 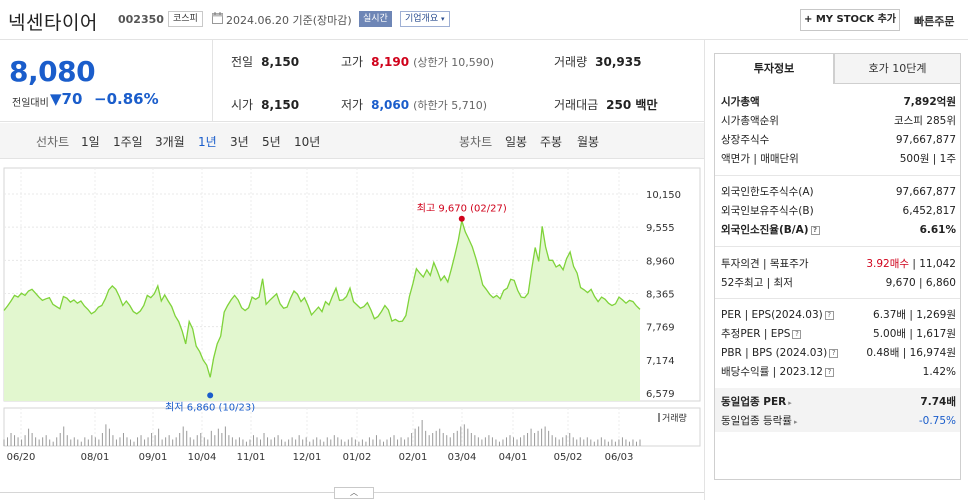 I want to click on volume-value: 30,935, so click(x=618, y=62).